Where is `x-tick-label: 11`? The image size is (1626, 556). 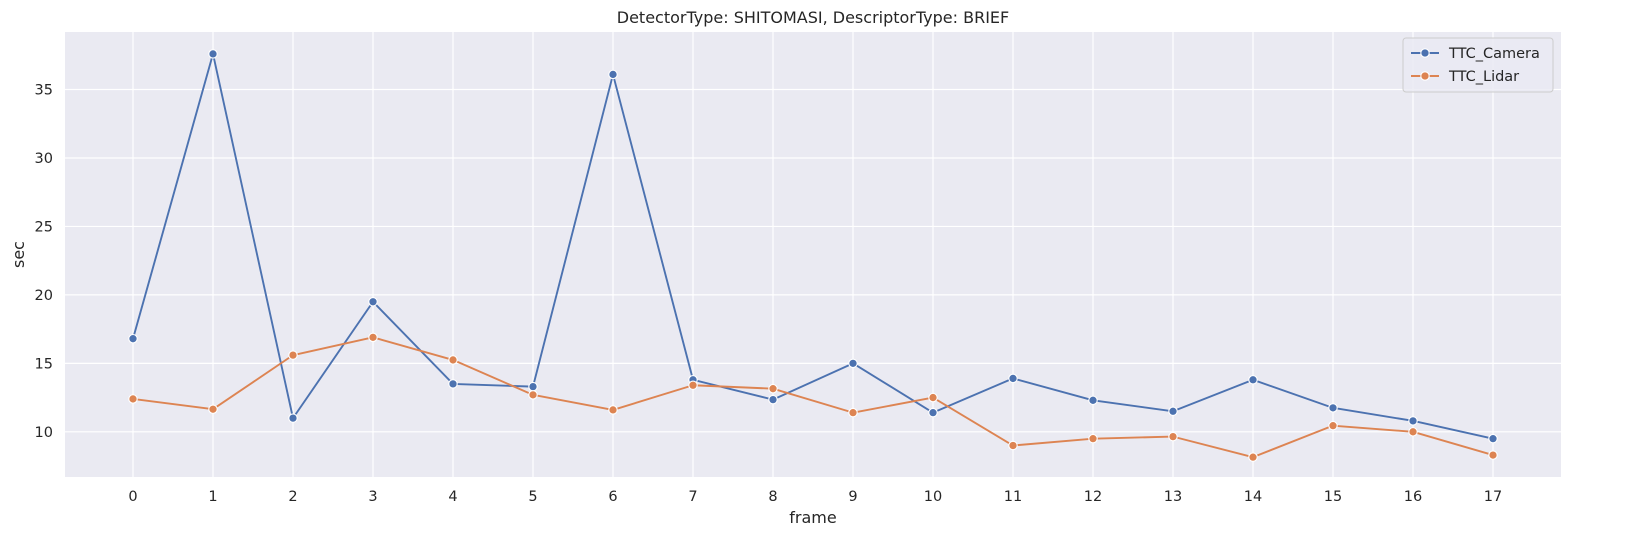 x-tick-label: 11 is located at coordinates (1013, 497).